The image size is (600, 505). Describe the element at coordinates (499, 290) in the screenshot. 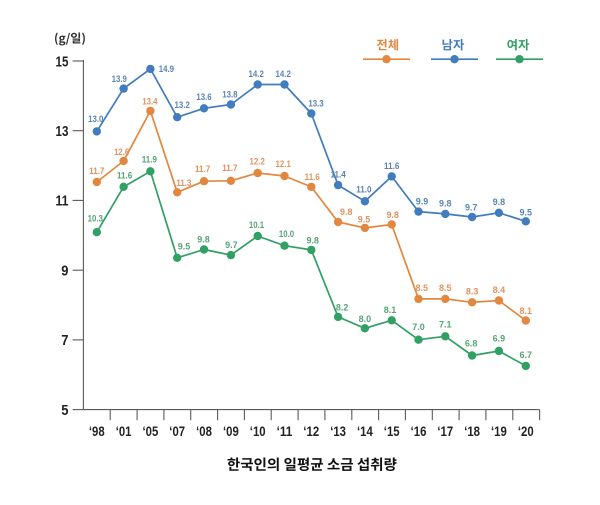

I see `svg-text: 8.4` at that location.